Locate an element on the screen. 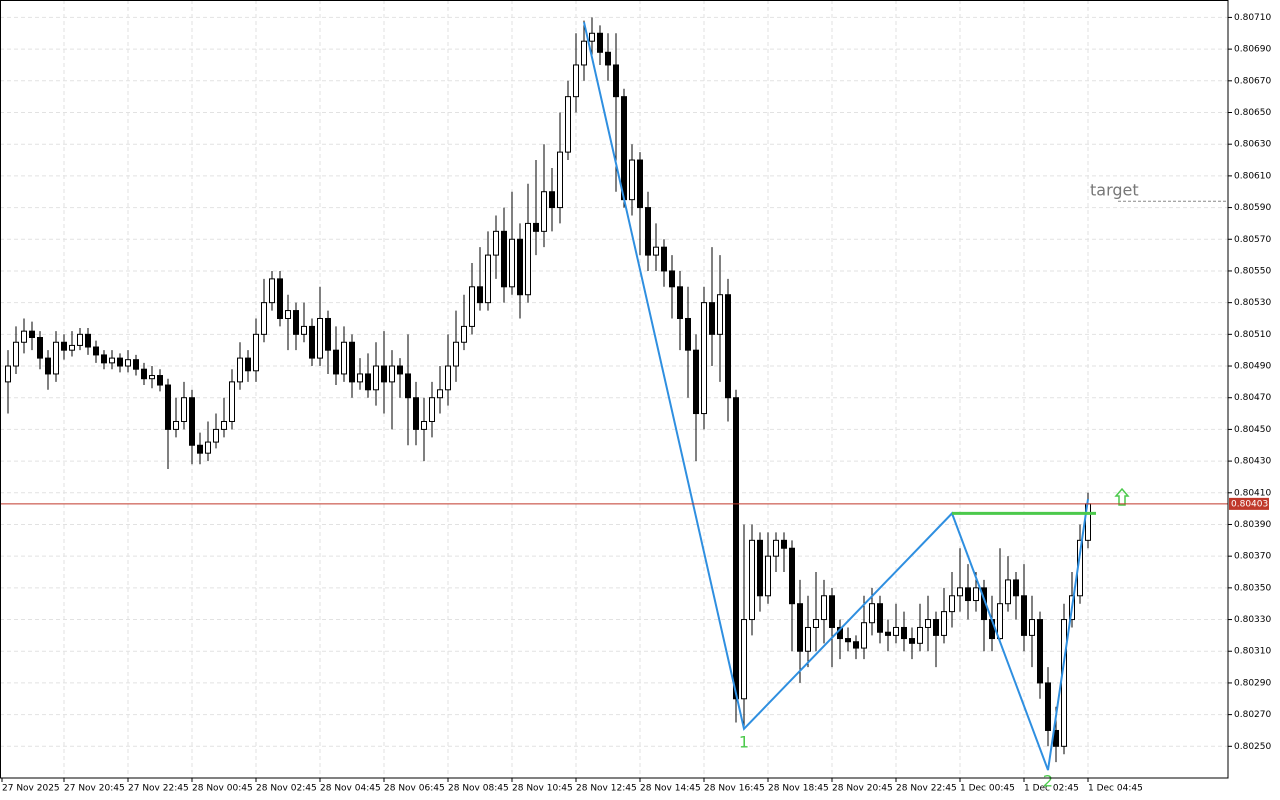 The image size is (1280, 800). current-price-box is located at coordinates (1249, 503).